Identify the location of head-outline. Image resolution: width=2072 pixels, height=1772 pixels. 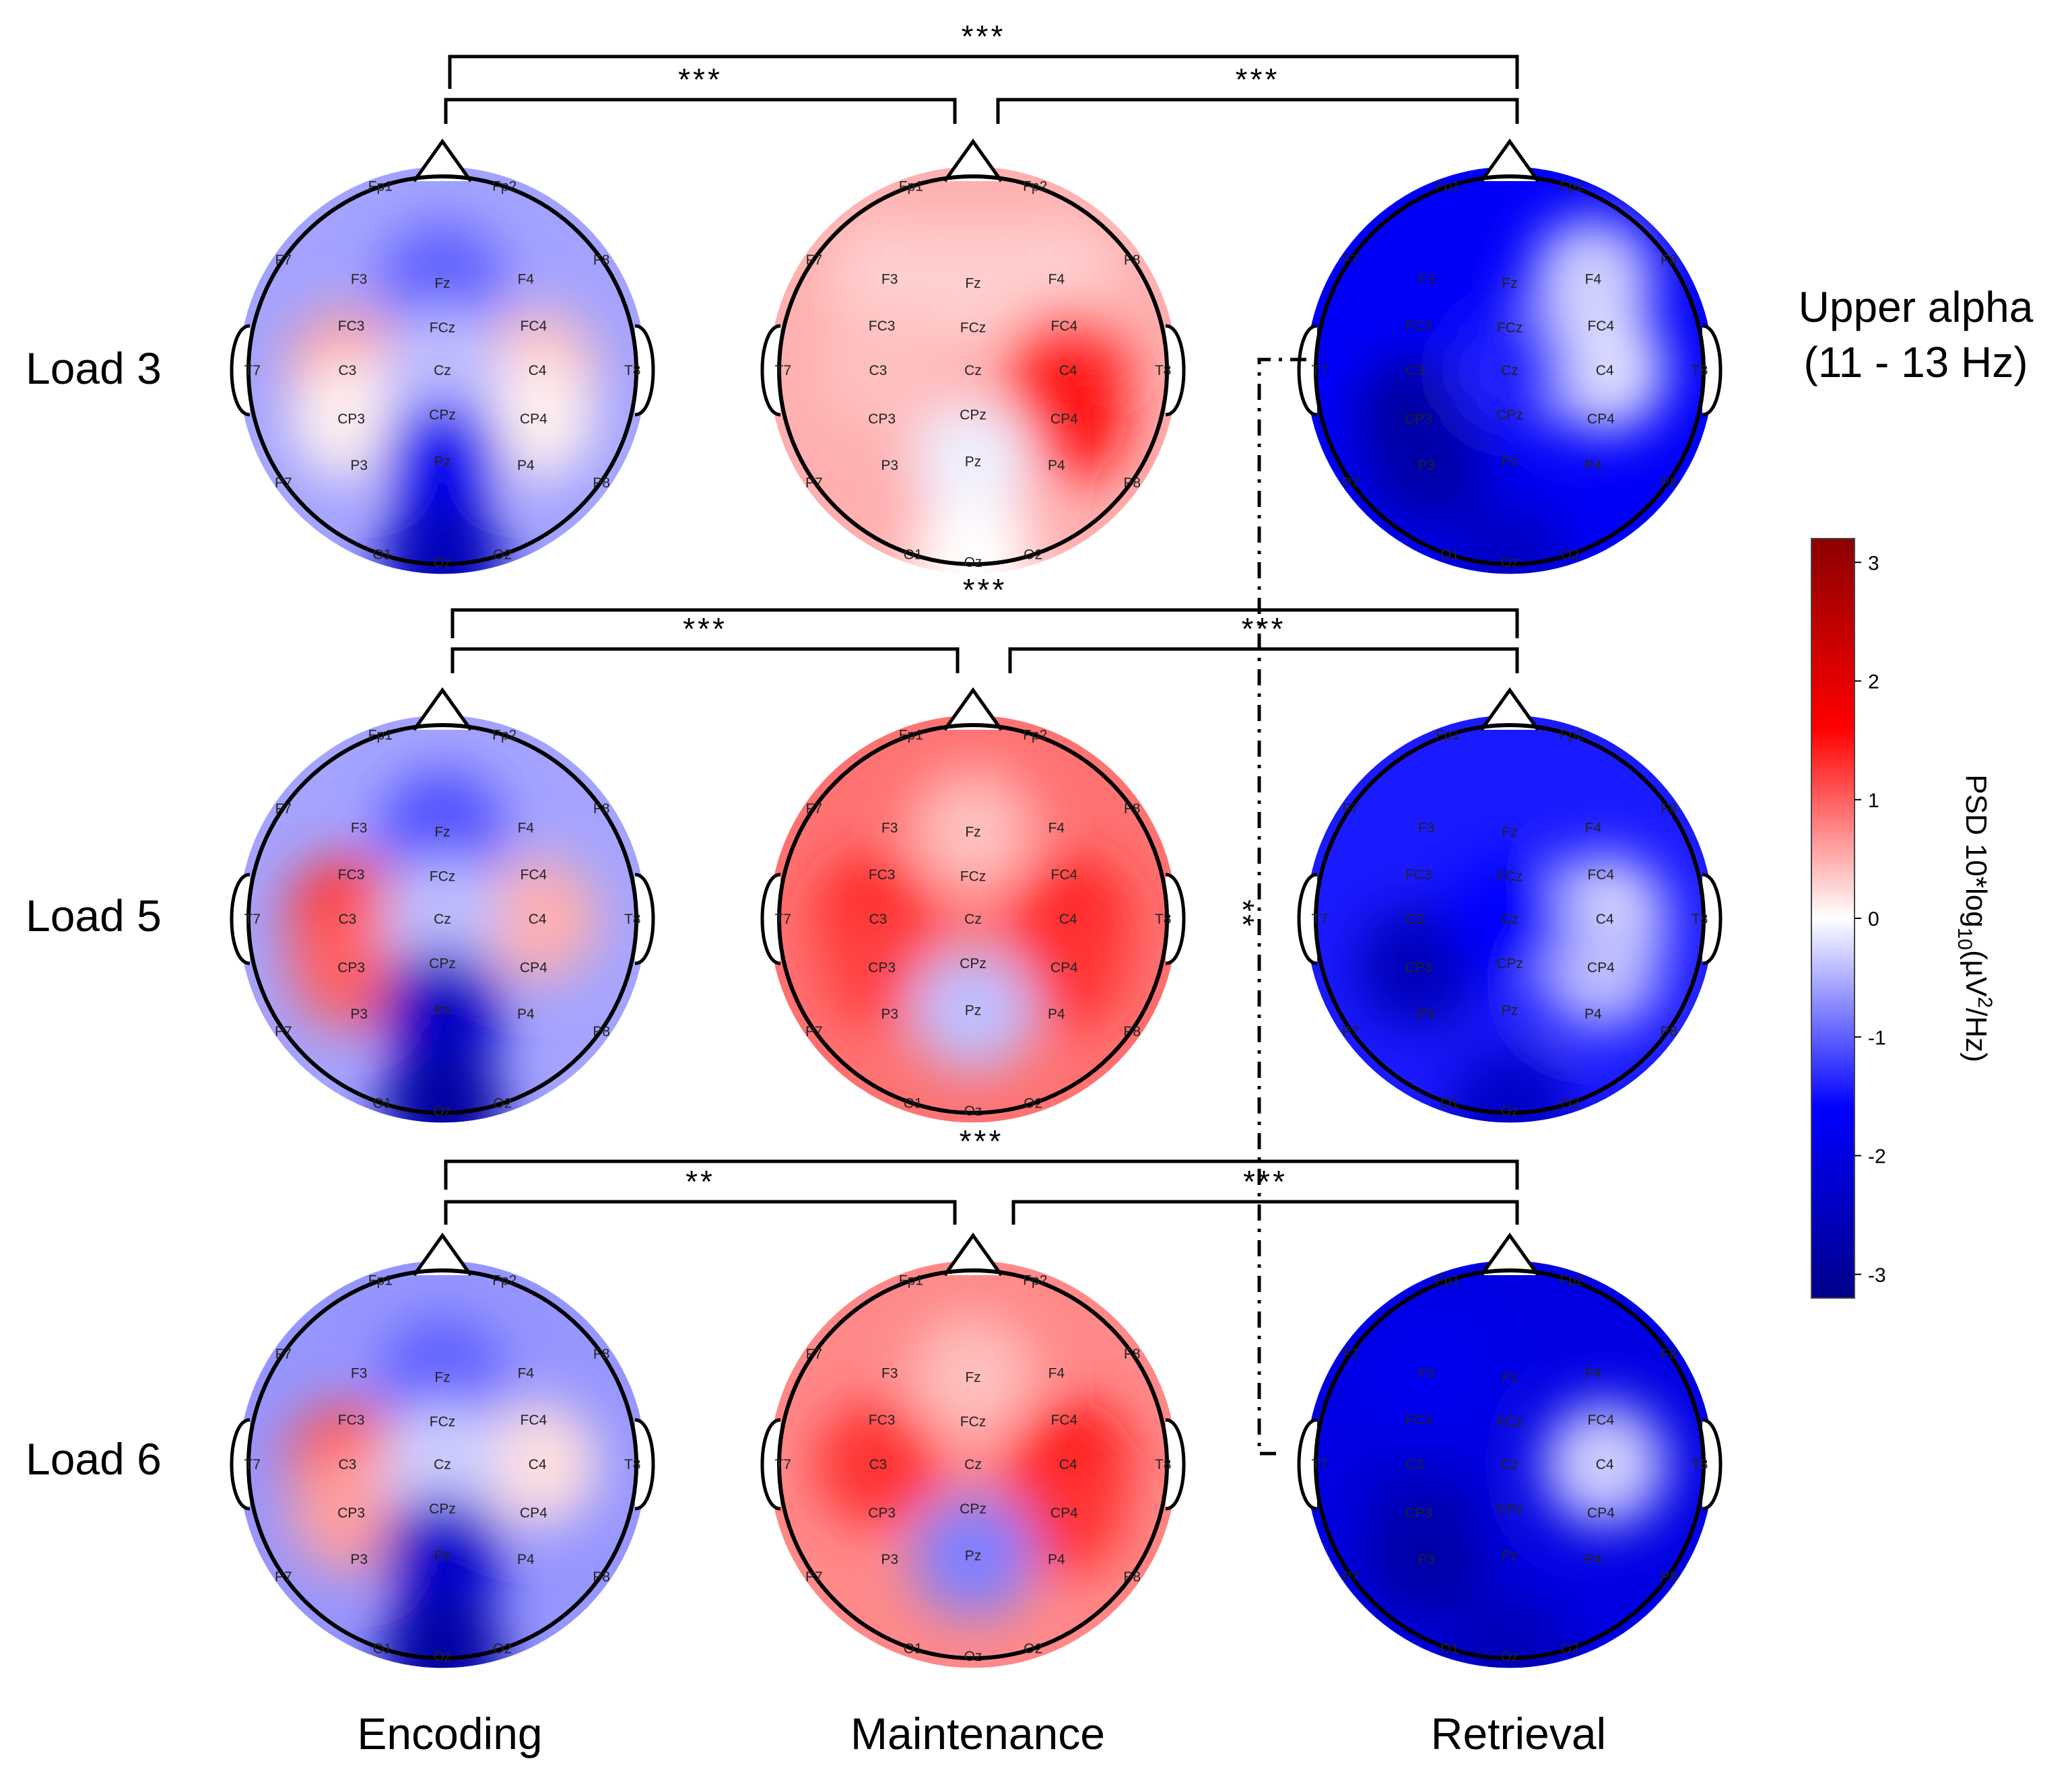
(442, 919).